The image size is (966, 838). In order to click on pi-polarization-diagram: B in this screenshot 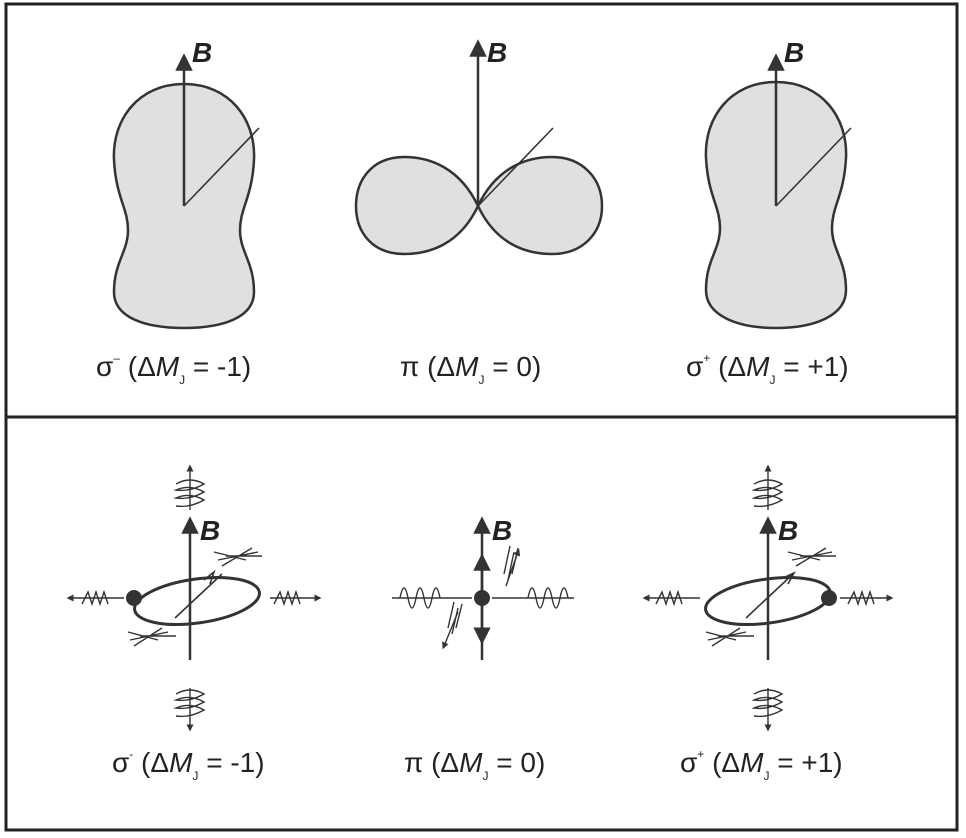, I will do `click(483, 587)`.